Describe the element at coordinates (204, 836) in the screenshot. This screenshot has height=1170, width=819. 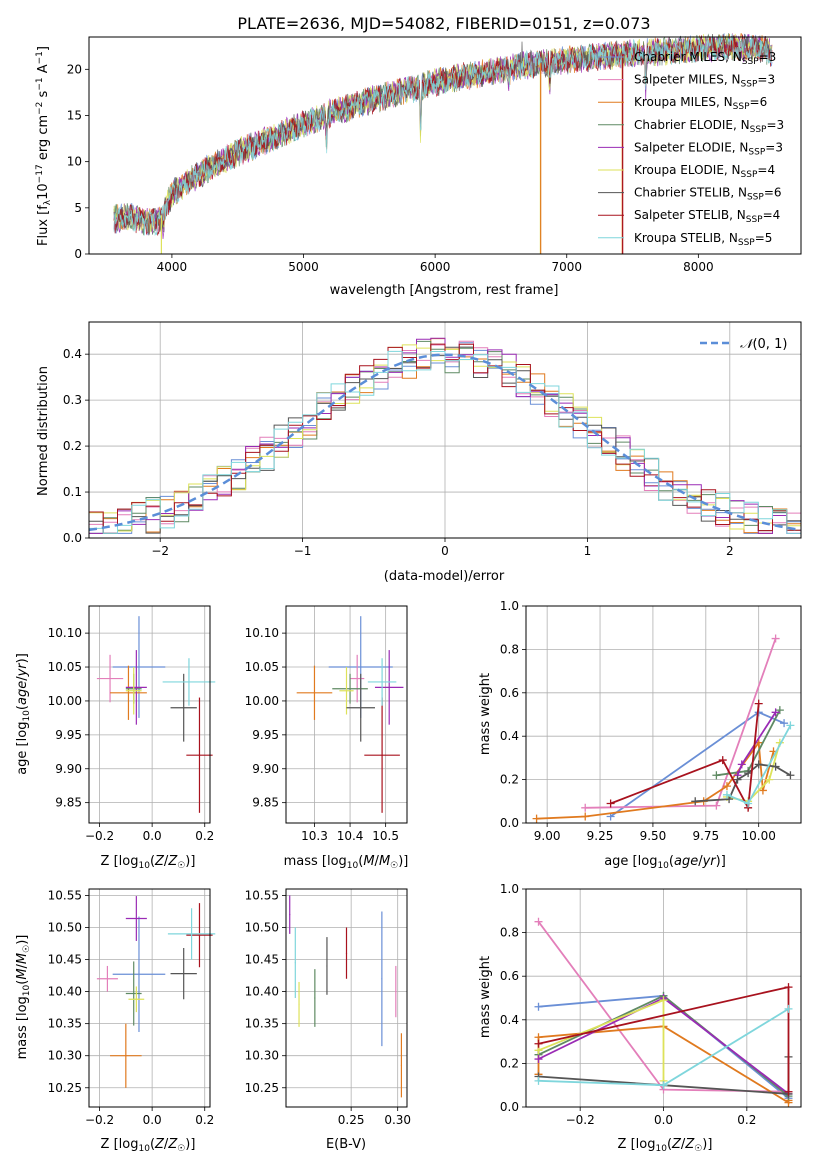
I see `age-vs-Z-xtick-label: 0.2` at that location.